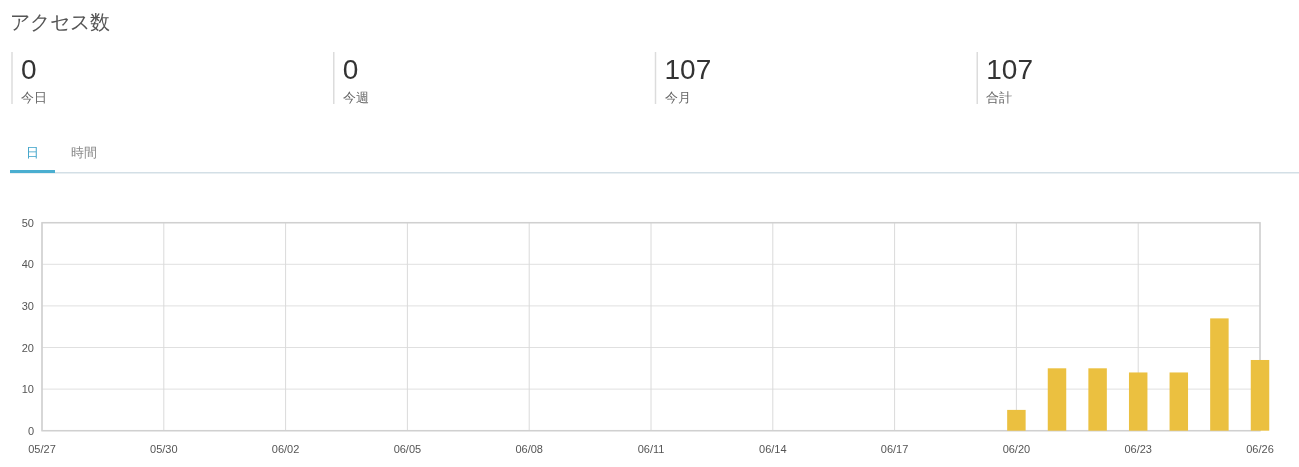 This screenshot has height=467, width=1299. What do you see at coordinates (894, 449) in the screenshot?
I see `x-tick-label: 06/17` at bounding box center [894, 449].